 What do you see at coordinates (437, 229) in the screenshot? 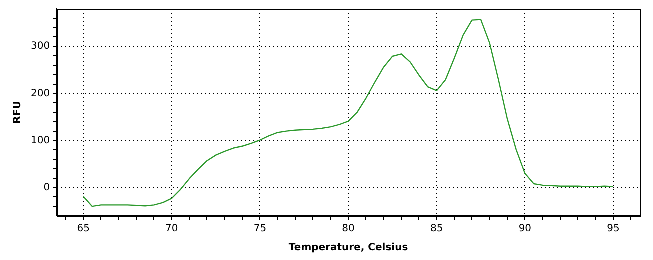
I see `x-tick-label: 85` at bounding box center [437, 229].